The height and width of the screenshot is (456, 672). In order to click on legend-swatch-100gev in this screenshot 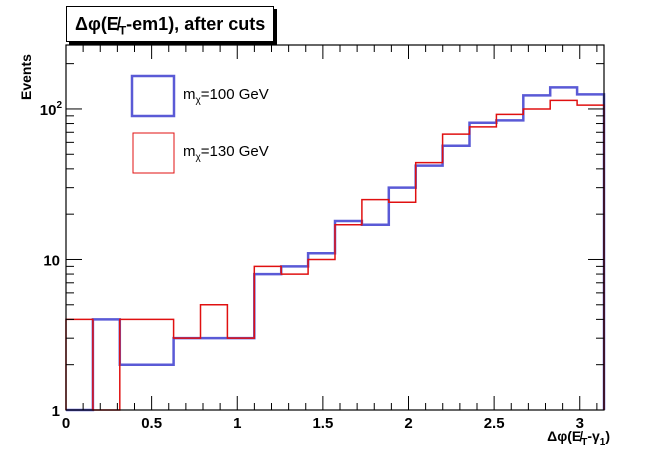, I will do `click(153, 96)`.